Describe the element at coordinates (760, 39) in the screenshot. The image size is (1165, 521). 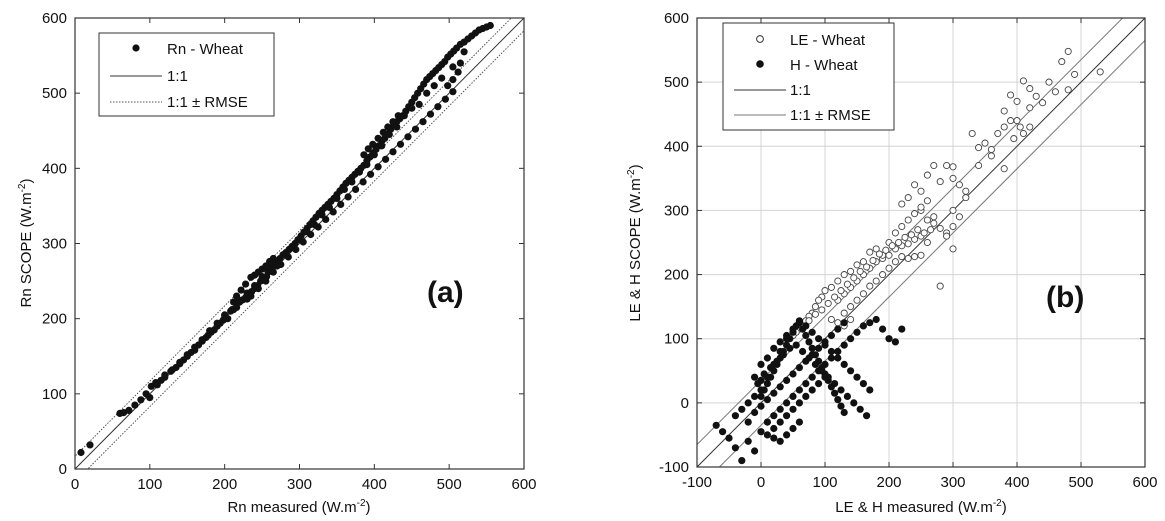
I see `legend-marker-le` at that location.